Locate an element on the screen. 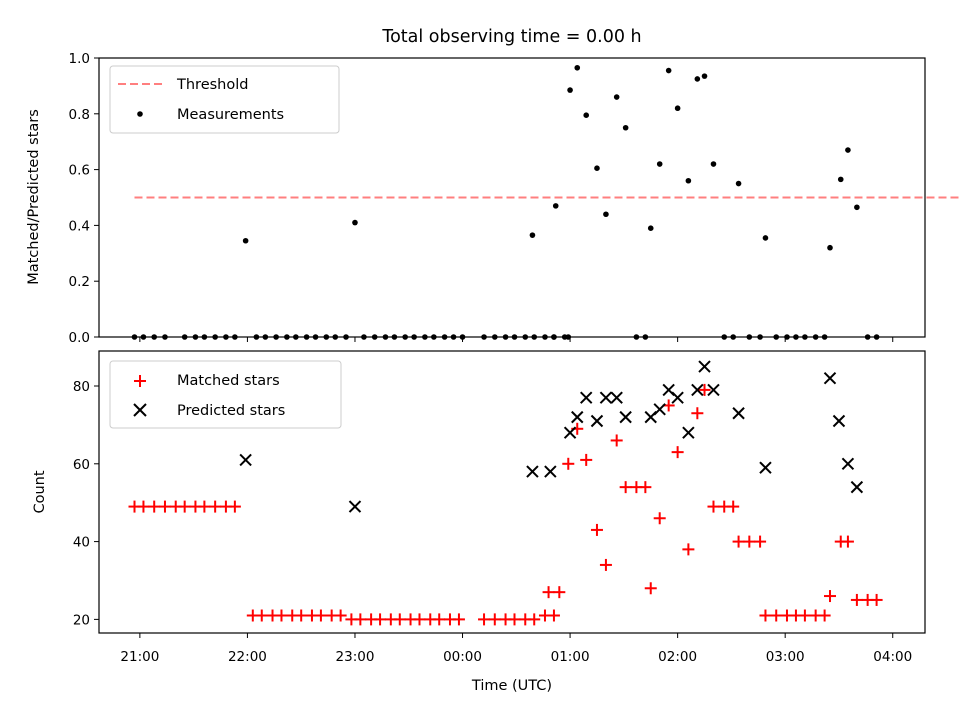 The image size is (960, 720). legend-matched-swatch is located at coordinates (140, 381).